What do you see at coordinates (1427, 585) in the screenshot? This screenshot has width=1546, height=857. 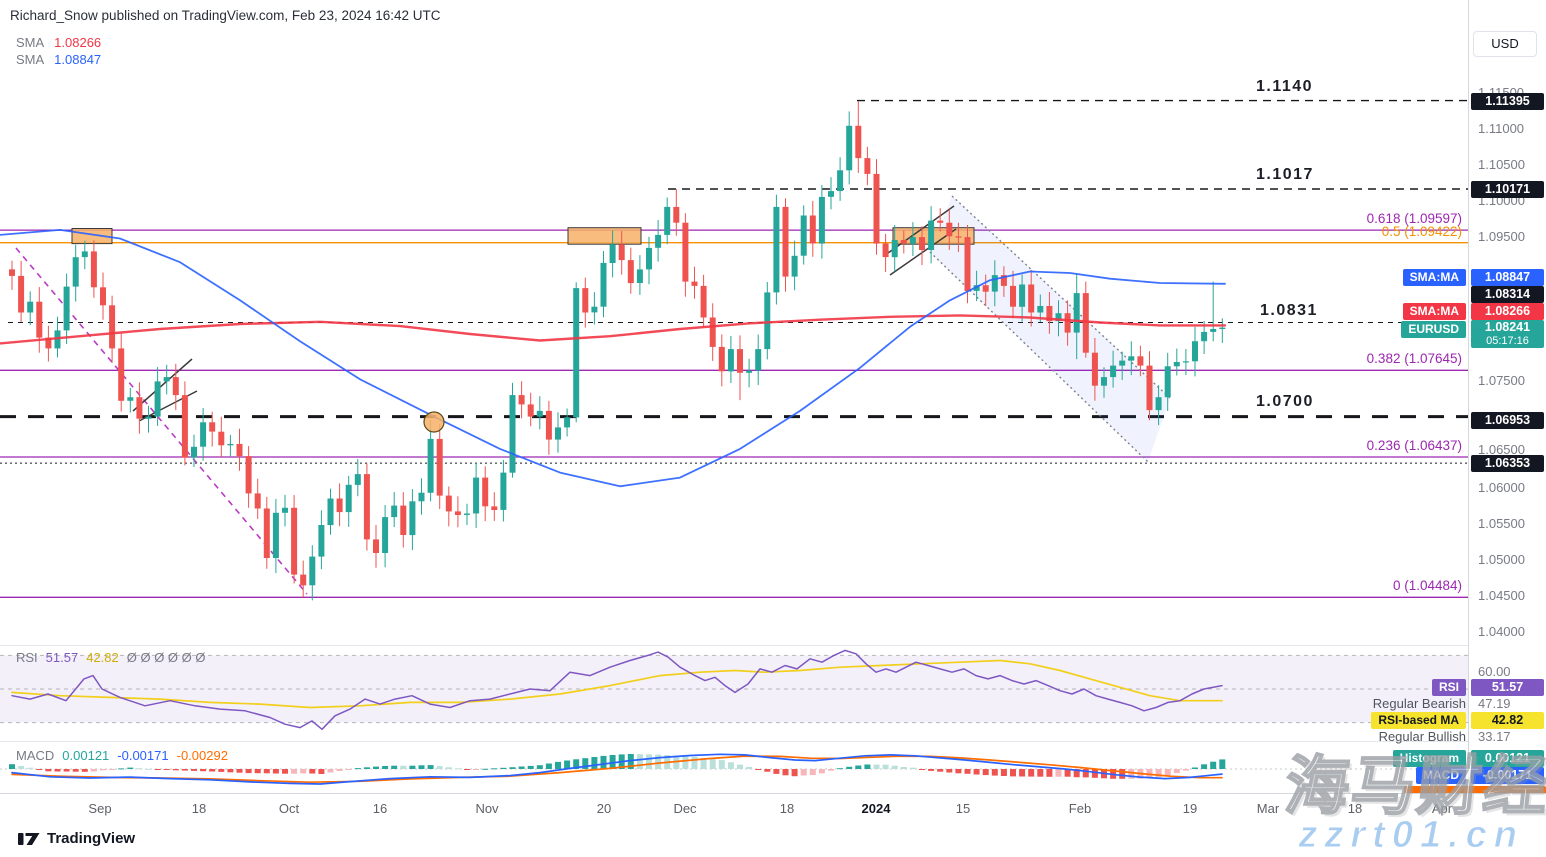 I see `fib-level-label-4: 0 (1.04484)` at bounding box center [1427, 585].